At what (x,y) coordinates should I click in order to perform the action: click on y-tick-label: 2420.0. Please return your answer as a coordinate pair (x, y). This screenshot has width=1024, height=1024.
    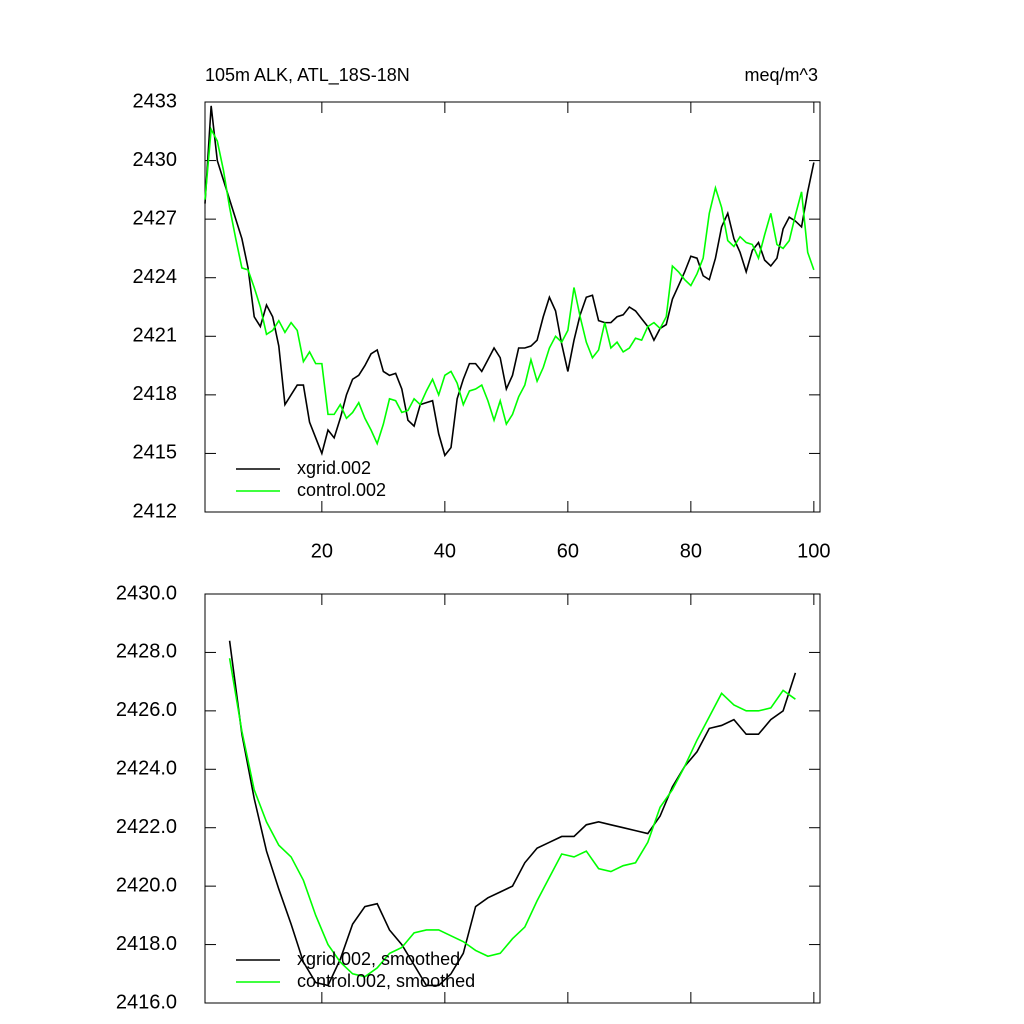
    Looking at the image, I should click on (146, 885).